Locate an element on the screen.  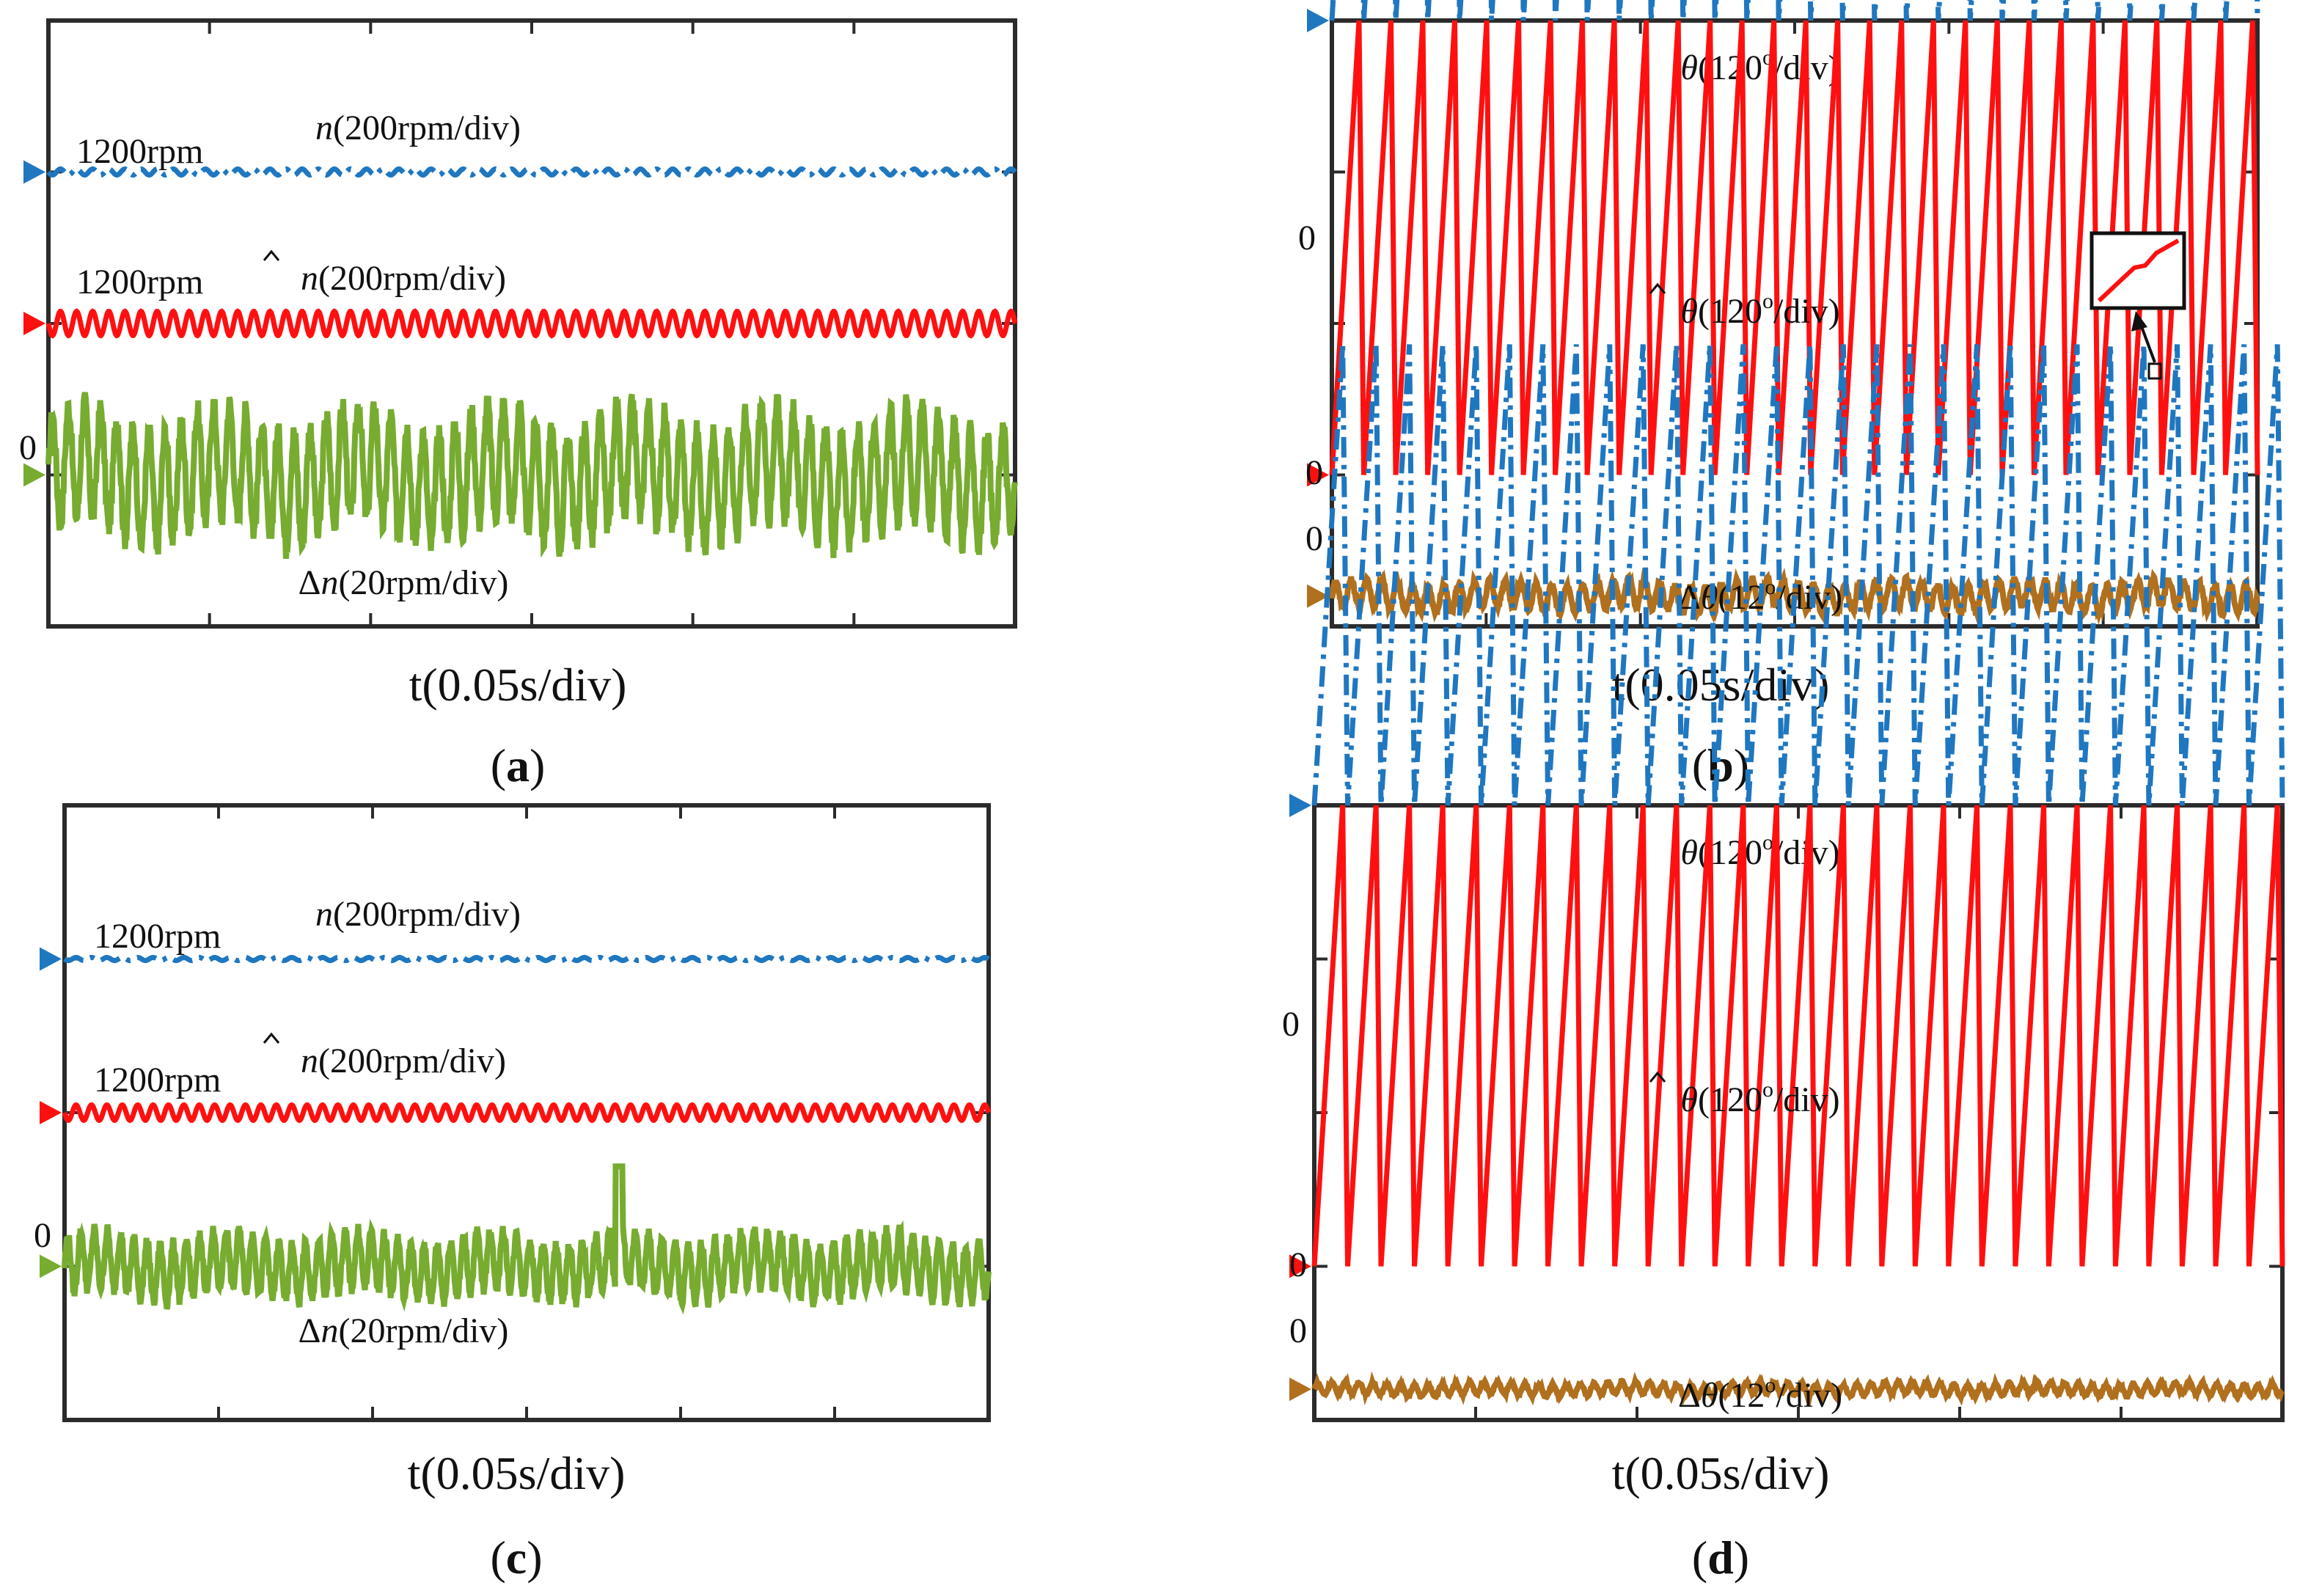
caption-letter: a is located at coordinates (518, 765).